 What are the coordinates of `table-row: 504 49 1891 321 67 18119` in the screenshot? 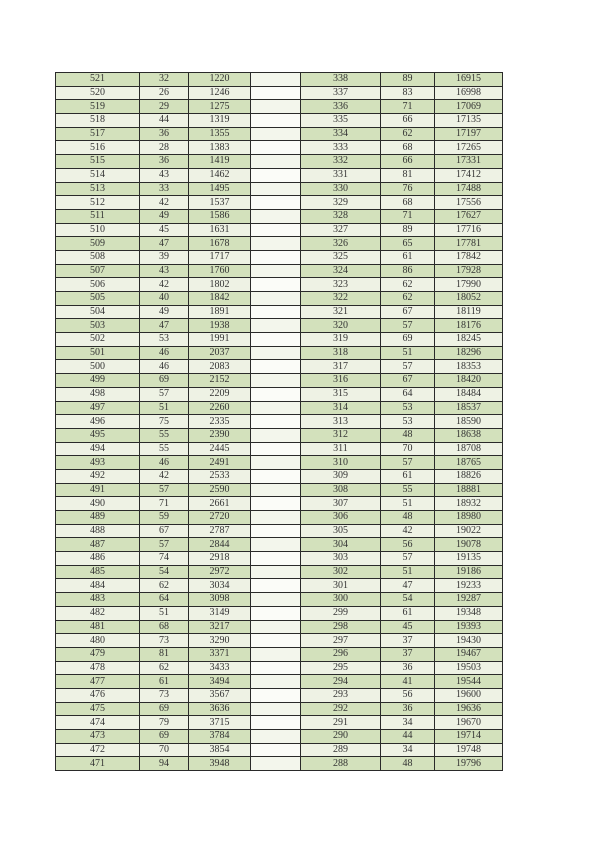 It's located at (279, 312).